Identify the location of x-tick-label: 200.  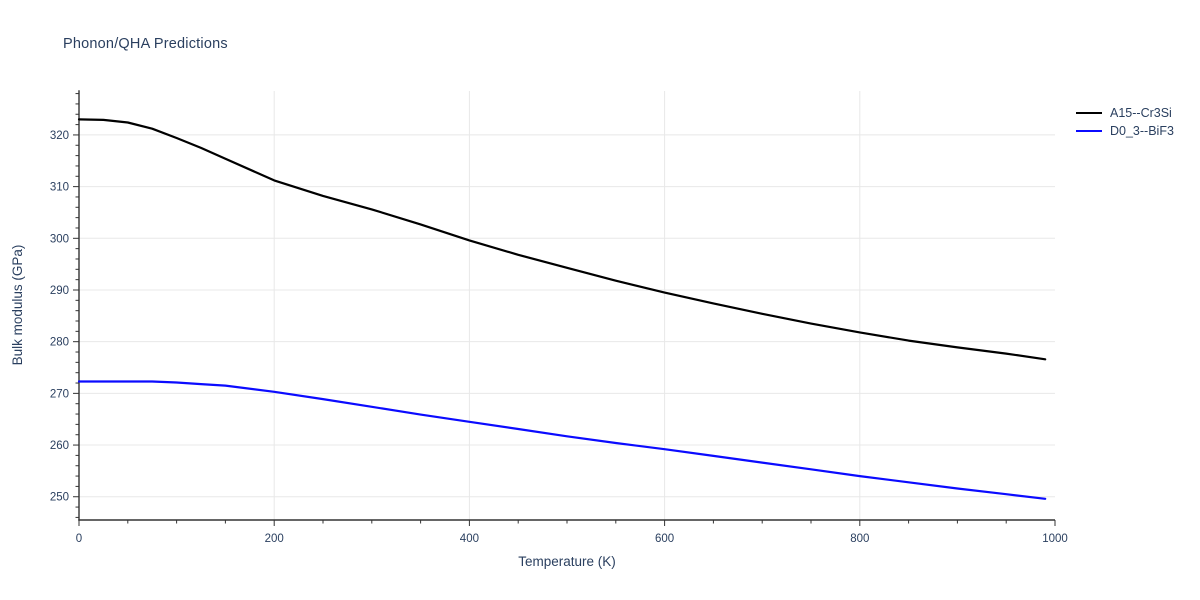
(274, 539).